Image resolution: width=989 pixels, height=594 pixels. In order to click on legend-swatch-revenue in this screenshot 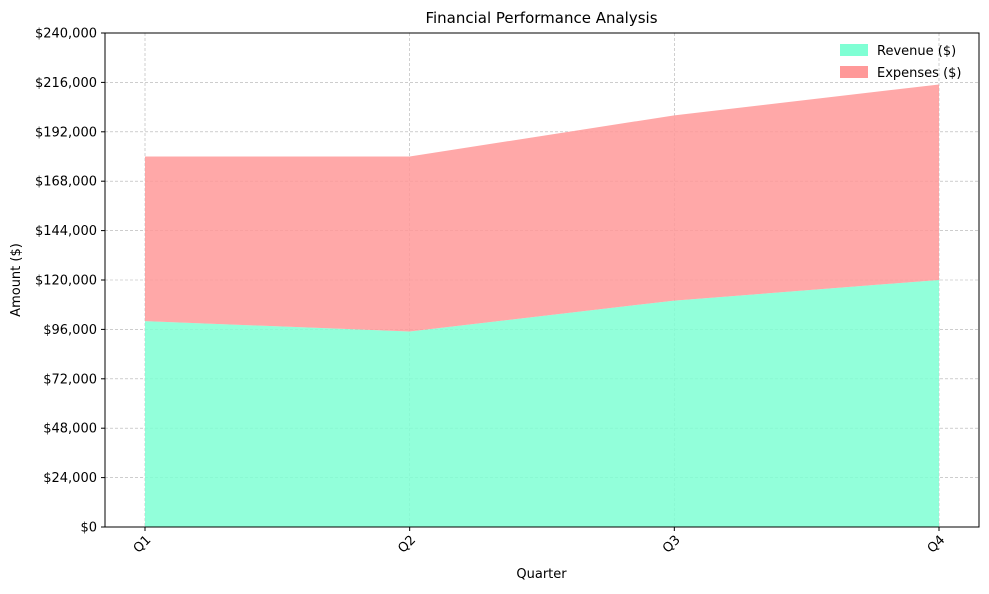, I will do `click(854, 50)`.